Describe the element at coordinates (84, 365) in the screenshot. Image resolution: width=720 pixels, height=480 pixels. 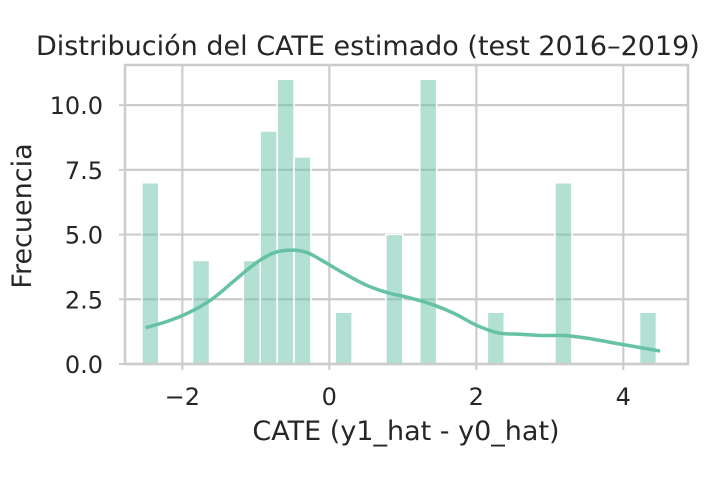
I see `y-tick-label: 0.0` at that location.